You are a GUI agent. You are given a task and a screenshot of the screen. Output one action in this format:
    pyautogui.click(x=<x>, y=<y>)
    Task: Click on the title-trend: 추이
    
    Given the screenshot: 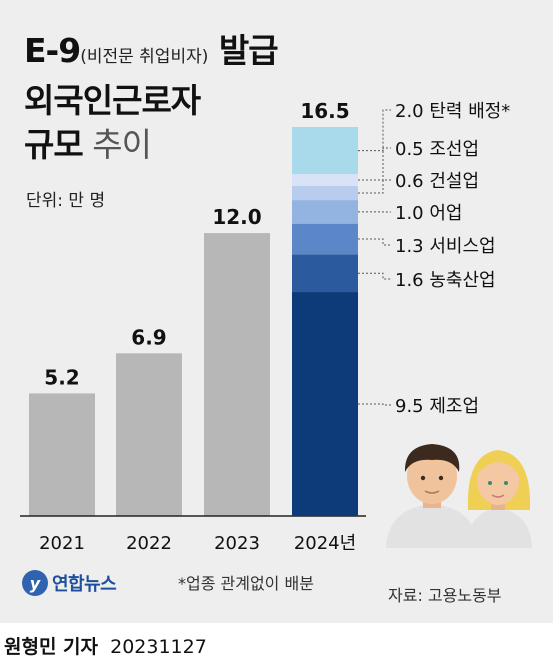 What is the action you would take?
    pyautogui.click(x=117, y=144)
    